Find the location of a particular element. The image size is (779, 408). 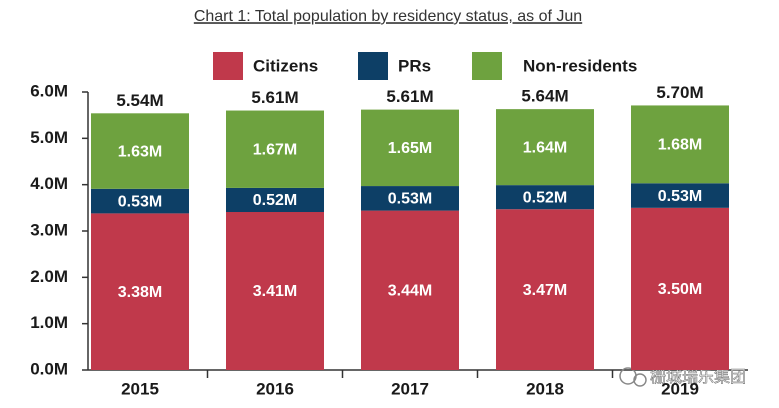

watermark: 栅城瑞乐集团 is located at coordinates (698, 377).